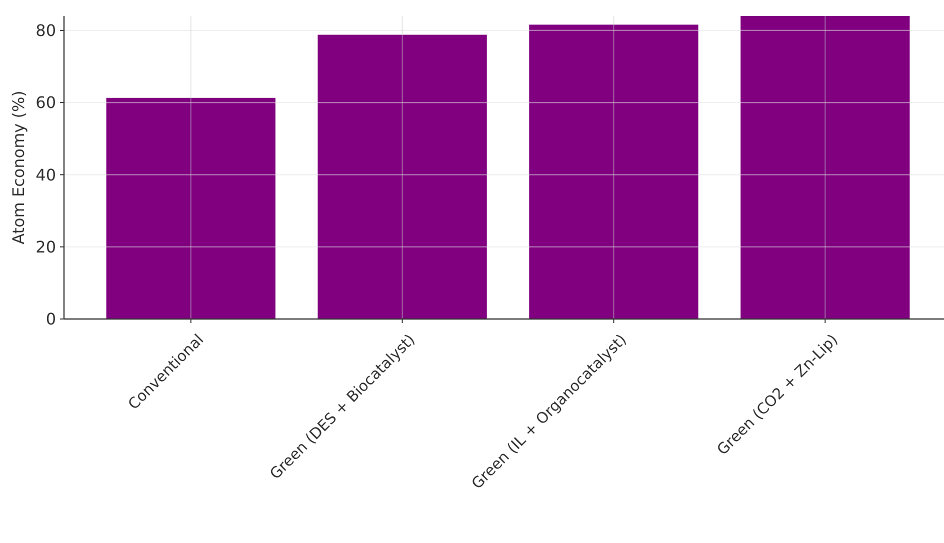 This screenshot has width=944, height=543. What do you see at coordinates (51, 319) in the screenshot?
I see `y-tick-label: 0` at bounding box center [51, 319].